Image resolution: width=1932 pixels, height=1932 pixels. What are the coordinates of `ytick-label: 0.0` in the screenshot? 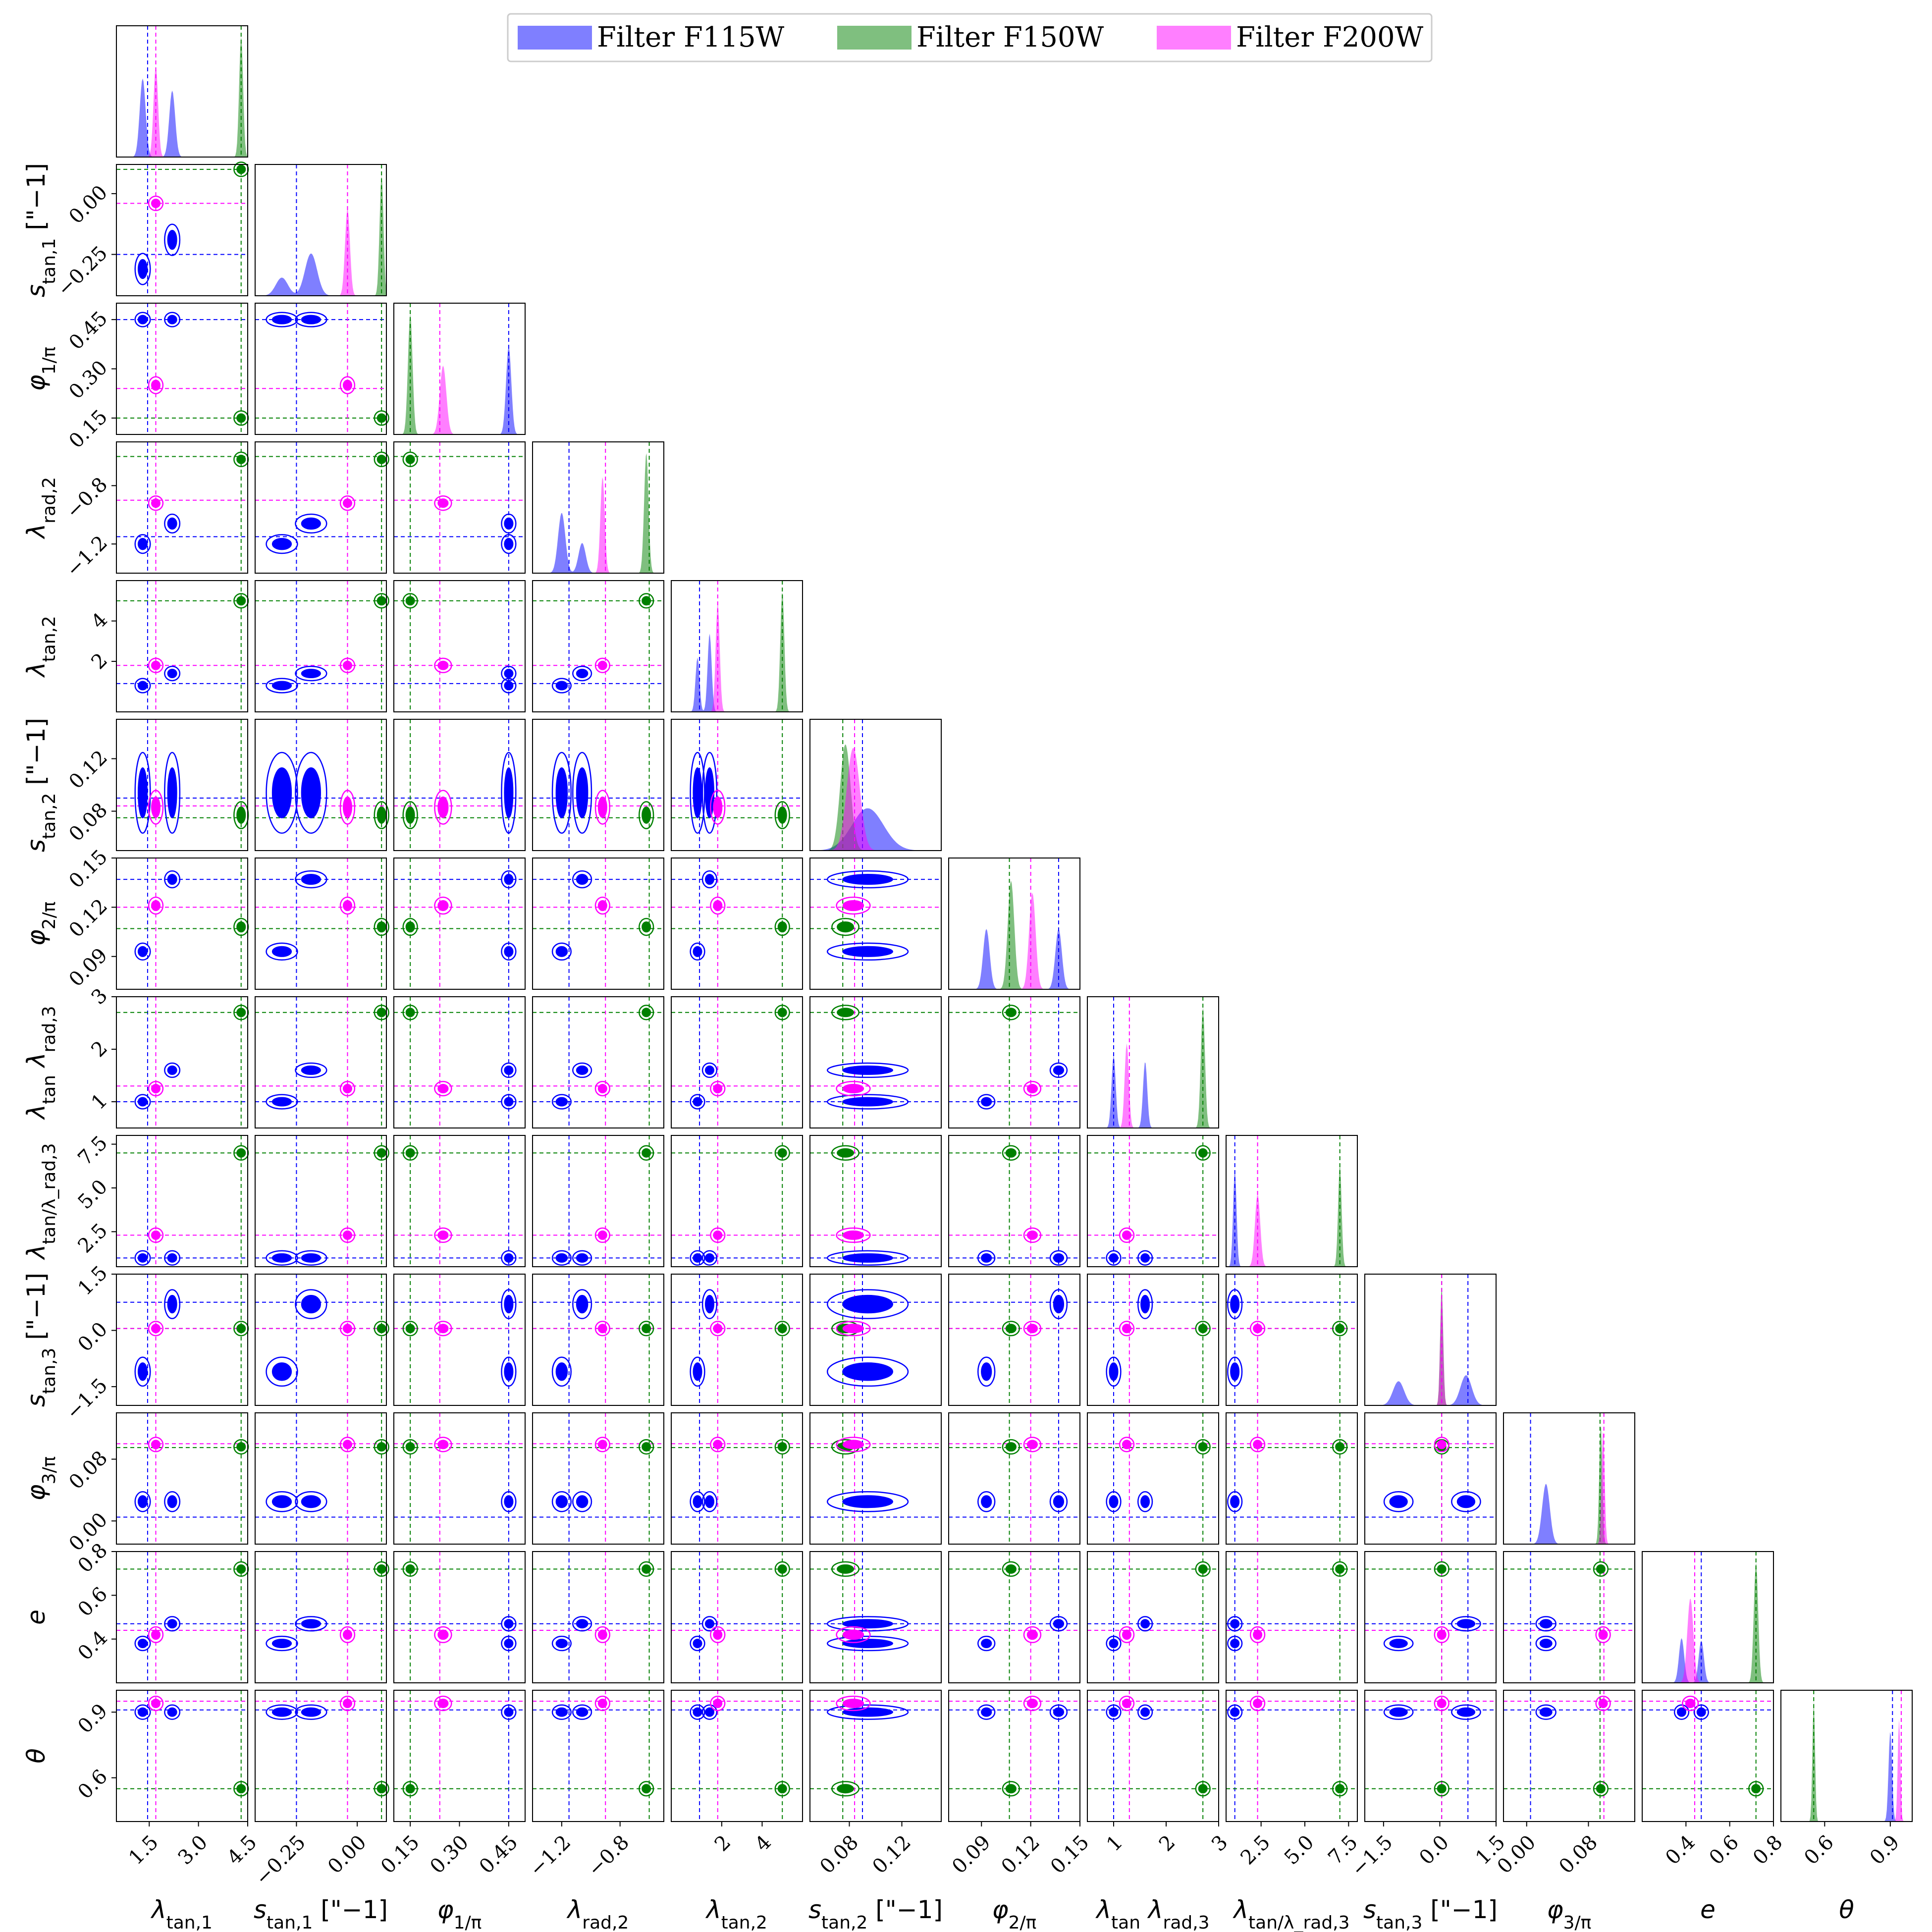 It's located at (93, 1337).